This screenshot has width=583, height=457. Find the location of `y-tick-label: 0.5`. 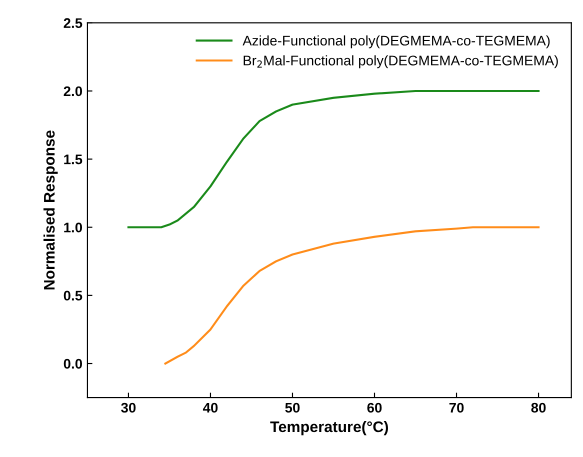

y-tick-label: 0.5 is located at coordinates (73, 295).